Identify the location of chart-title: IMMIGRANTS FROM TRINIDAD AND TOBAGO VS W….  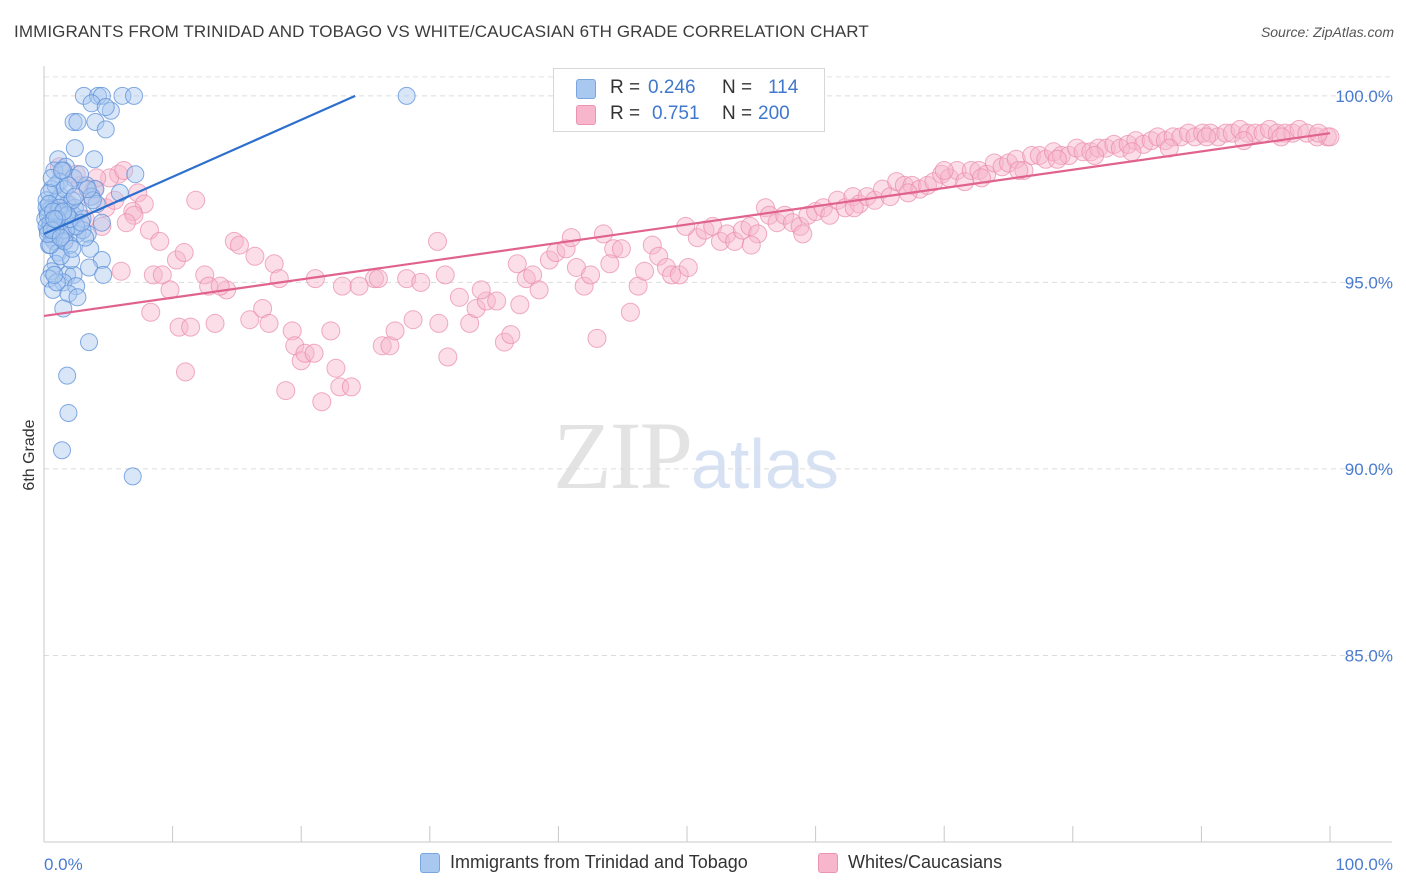
(441, 31).